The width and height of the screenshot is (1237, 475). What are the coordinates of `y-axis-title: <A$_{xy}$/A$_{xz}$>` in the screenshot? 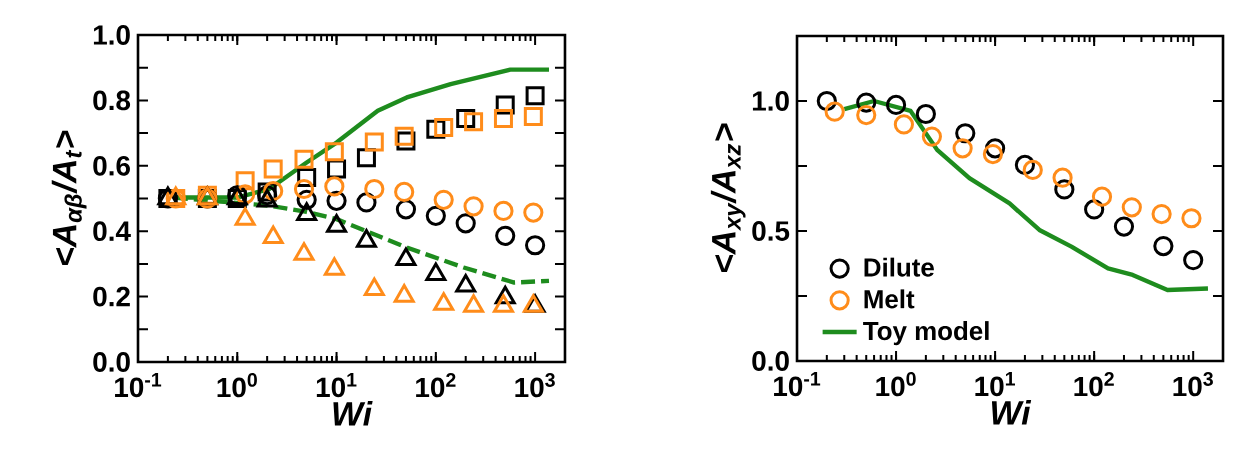 It's located at (728, 198).